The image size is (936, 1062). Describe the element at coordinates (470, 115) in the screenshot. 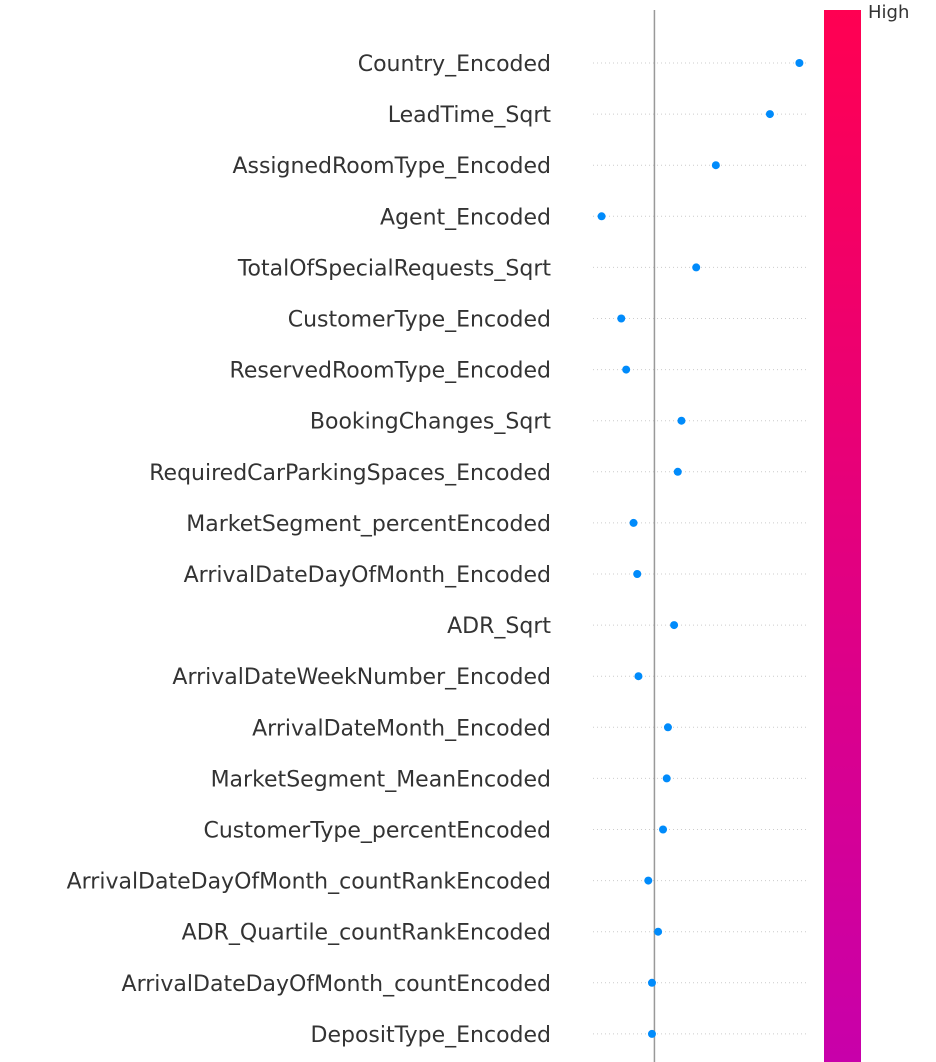

I see `feature-label: LeadTime_Sqrt` at that location.